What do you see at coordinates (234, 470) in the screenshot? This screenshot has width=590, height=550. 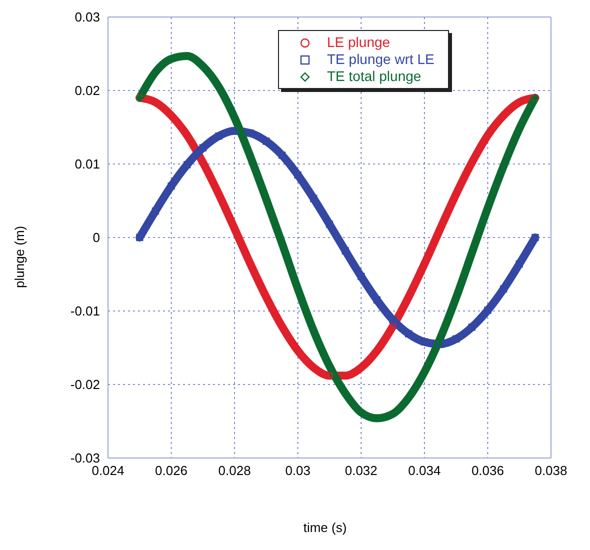 I see `x-tick-label: 0.028` at bounding box center [234, 470].